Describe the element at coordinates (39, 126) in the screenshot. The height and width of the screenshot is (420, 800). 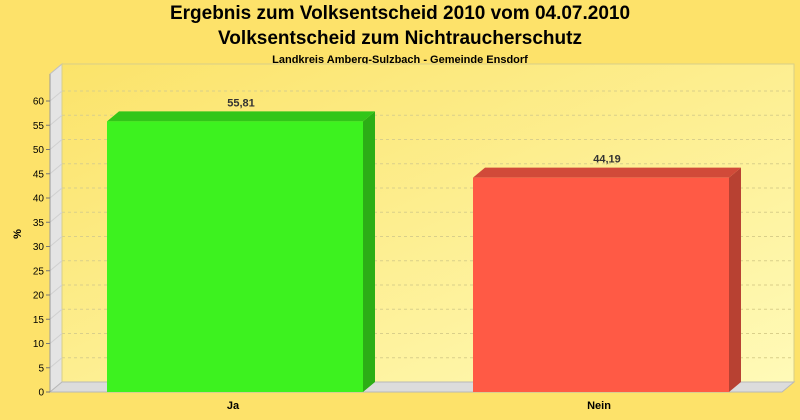
I see `y-tick-label: 55` at that location.